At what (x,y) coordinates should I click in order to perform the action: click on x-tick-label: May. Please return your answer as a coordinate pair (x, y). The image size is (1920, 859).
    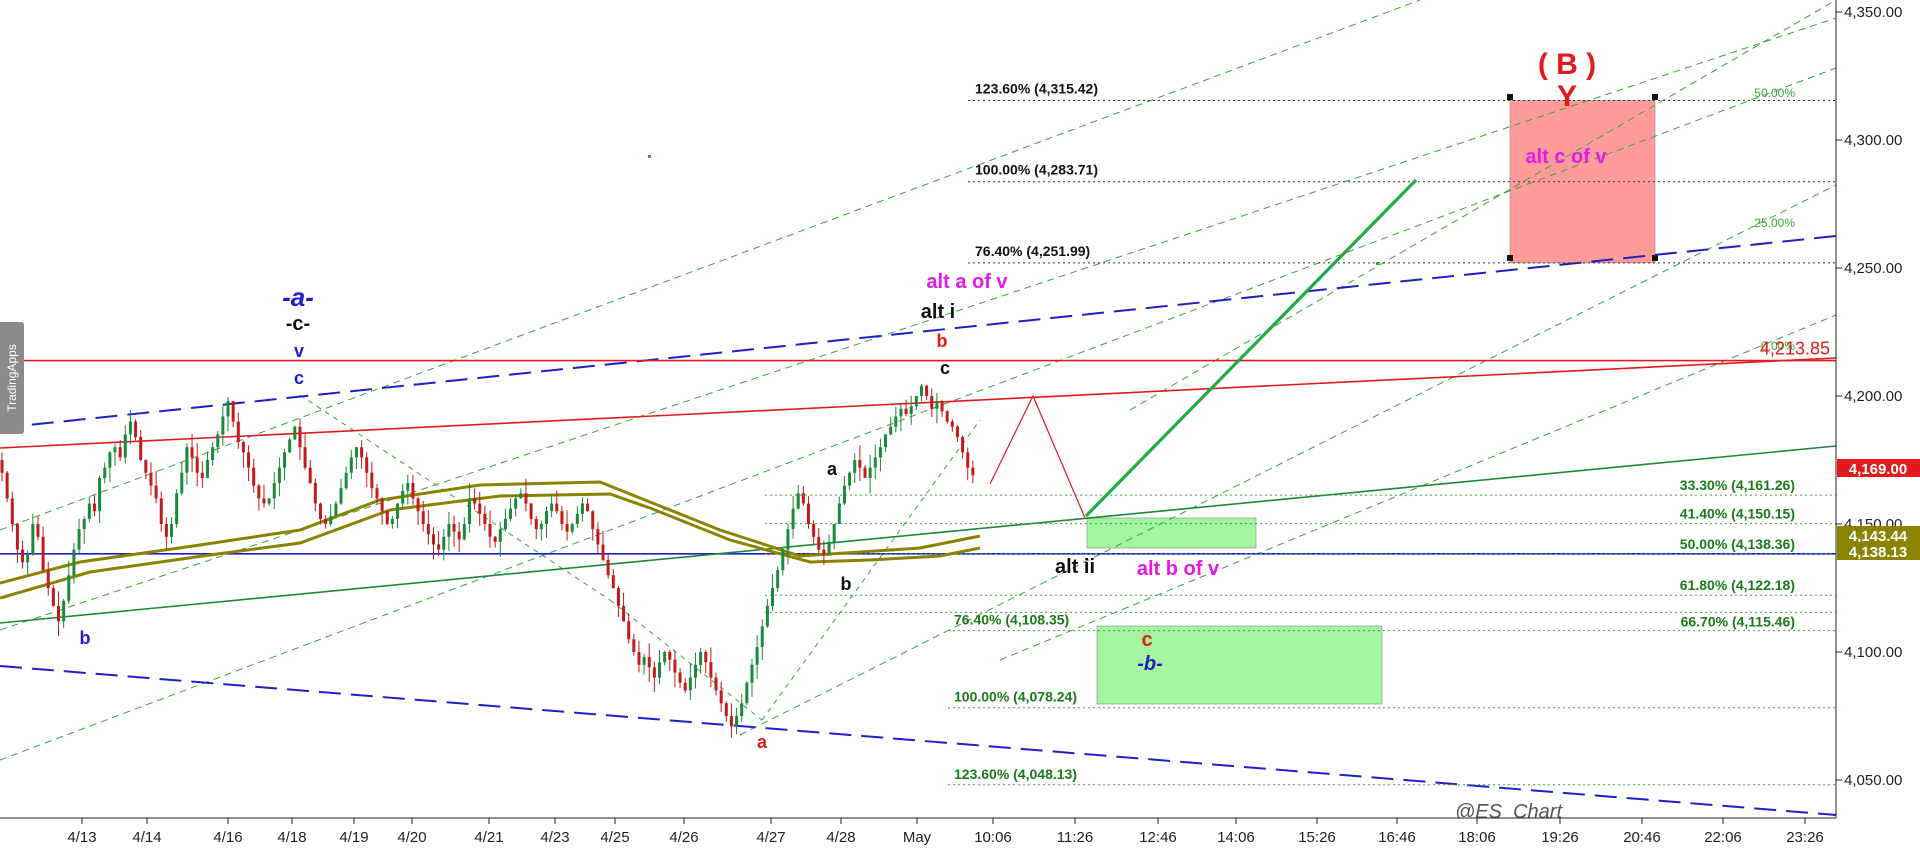
    Looking at the image, I should click on (917, 837).